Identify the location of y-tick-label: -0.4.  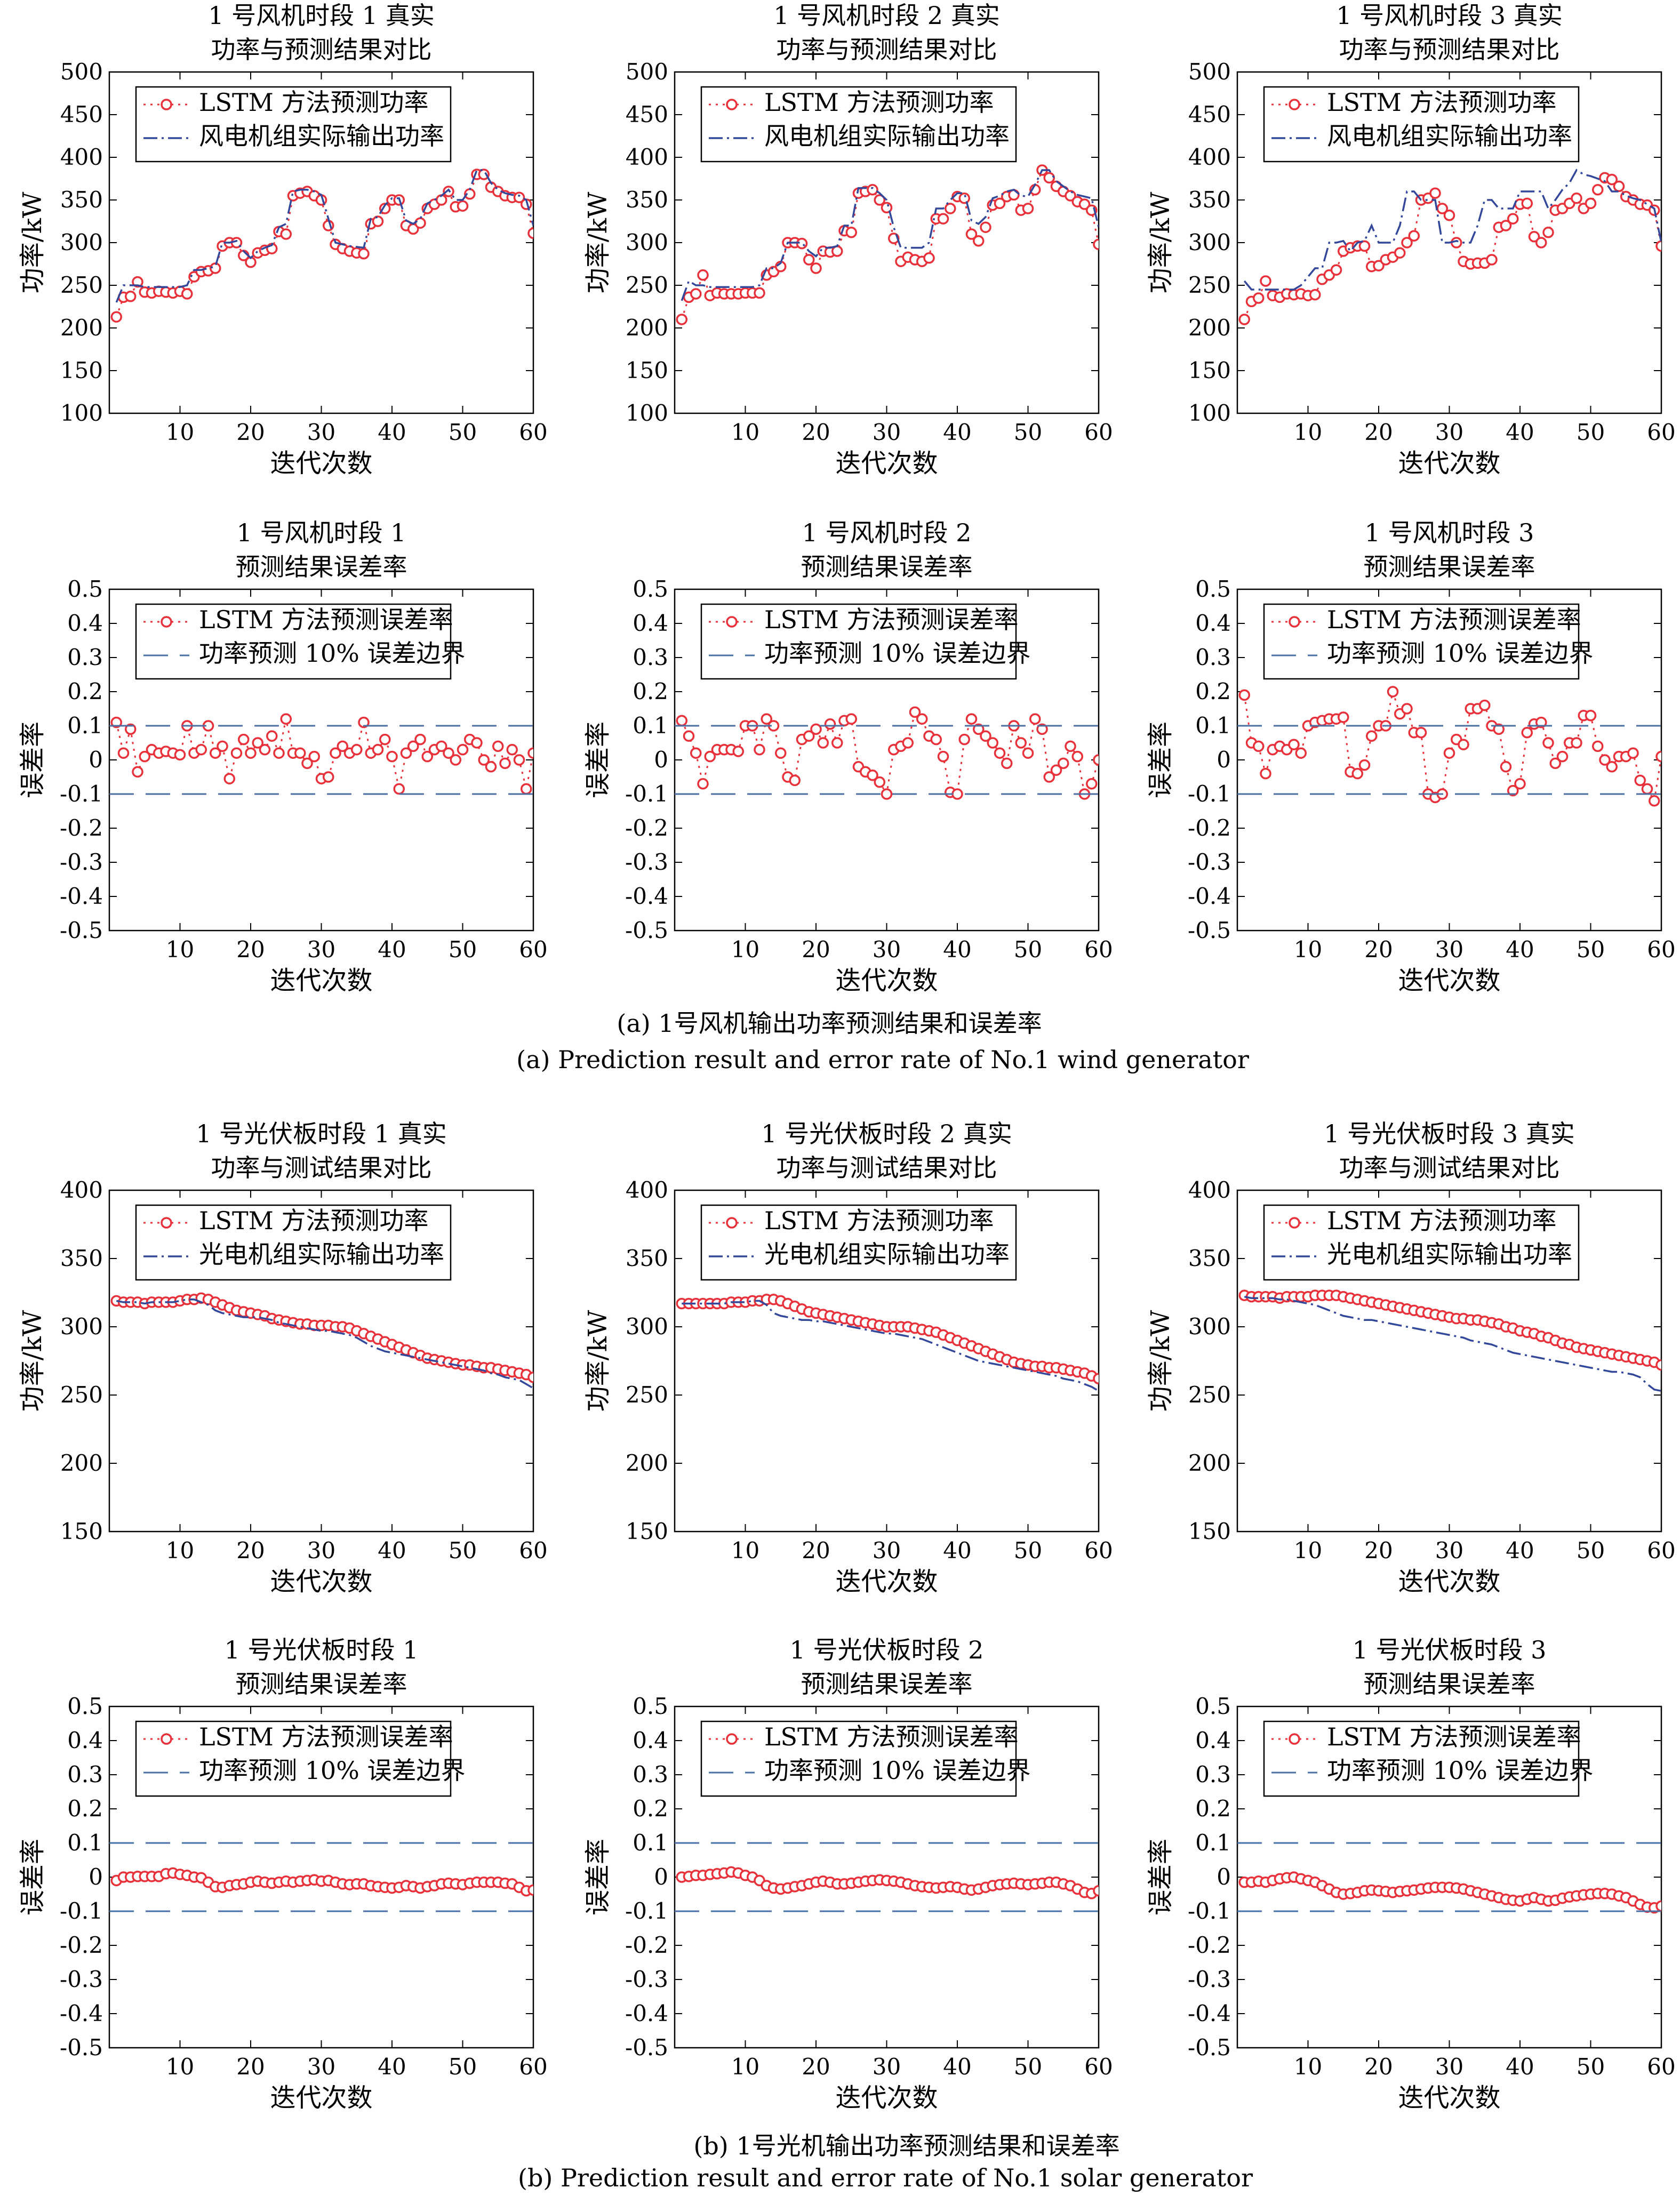
(1209, 896).